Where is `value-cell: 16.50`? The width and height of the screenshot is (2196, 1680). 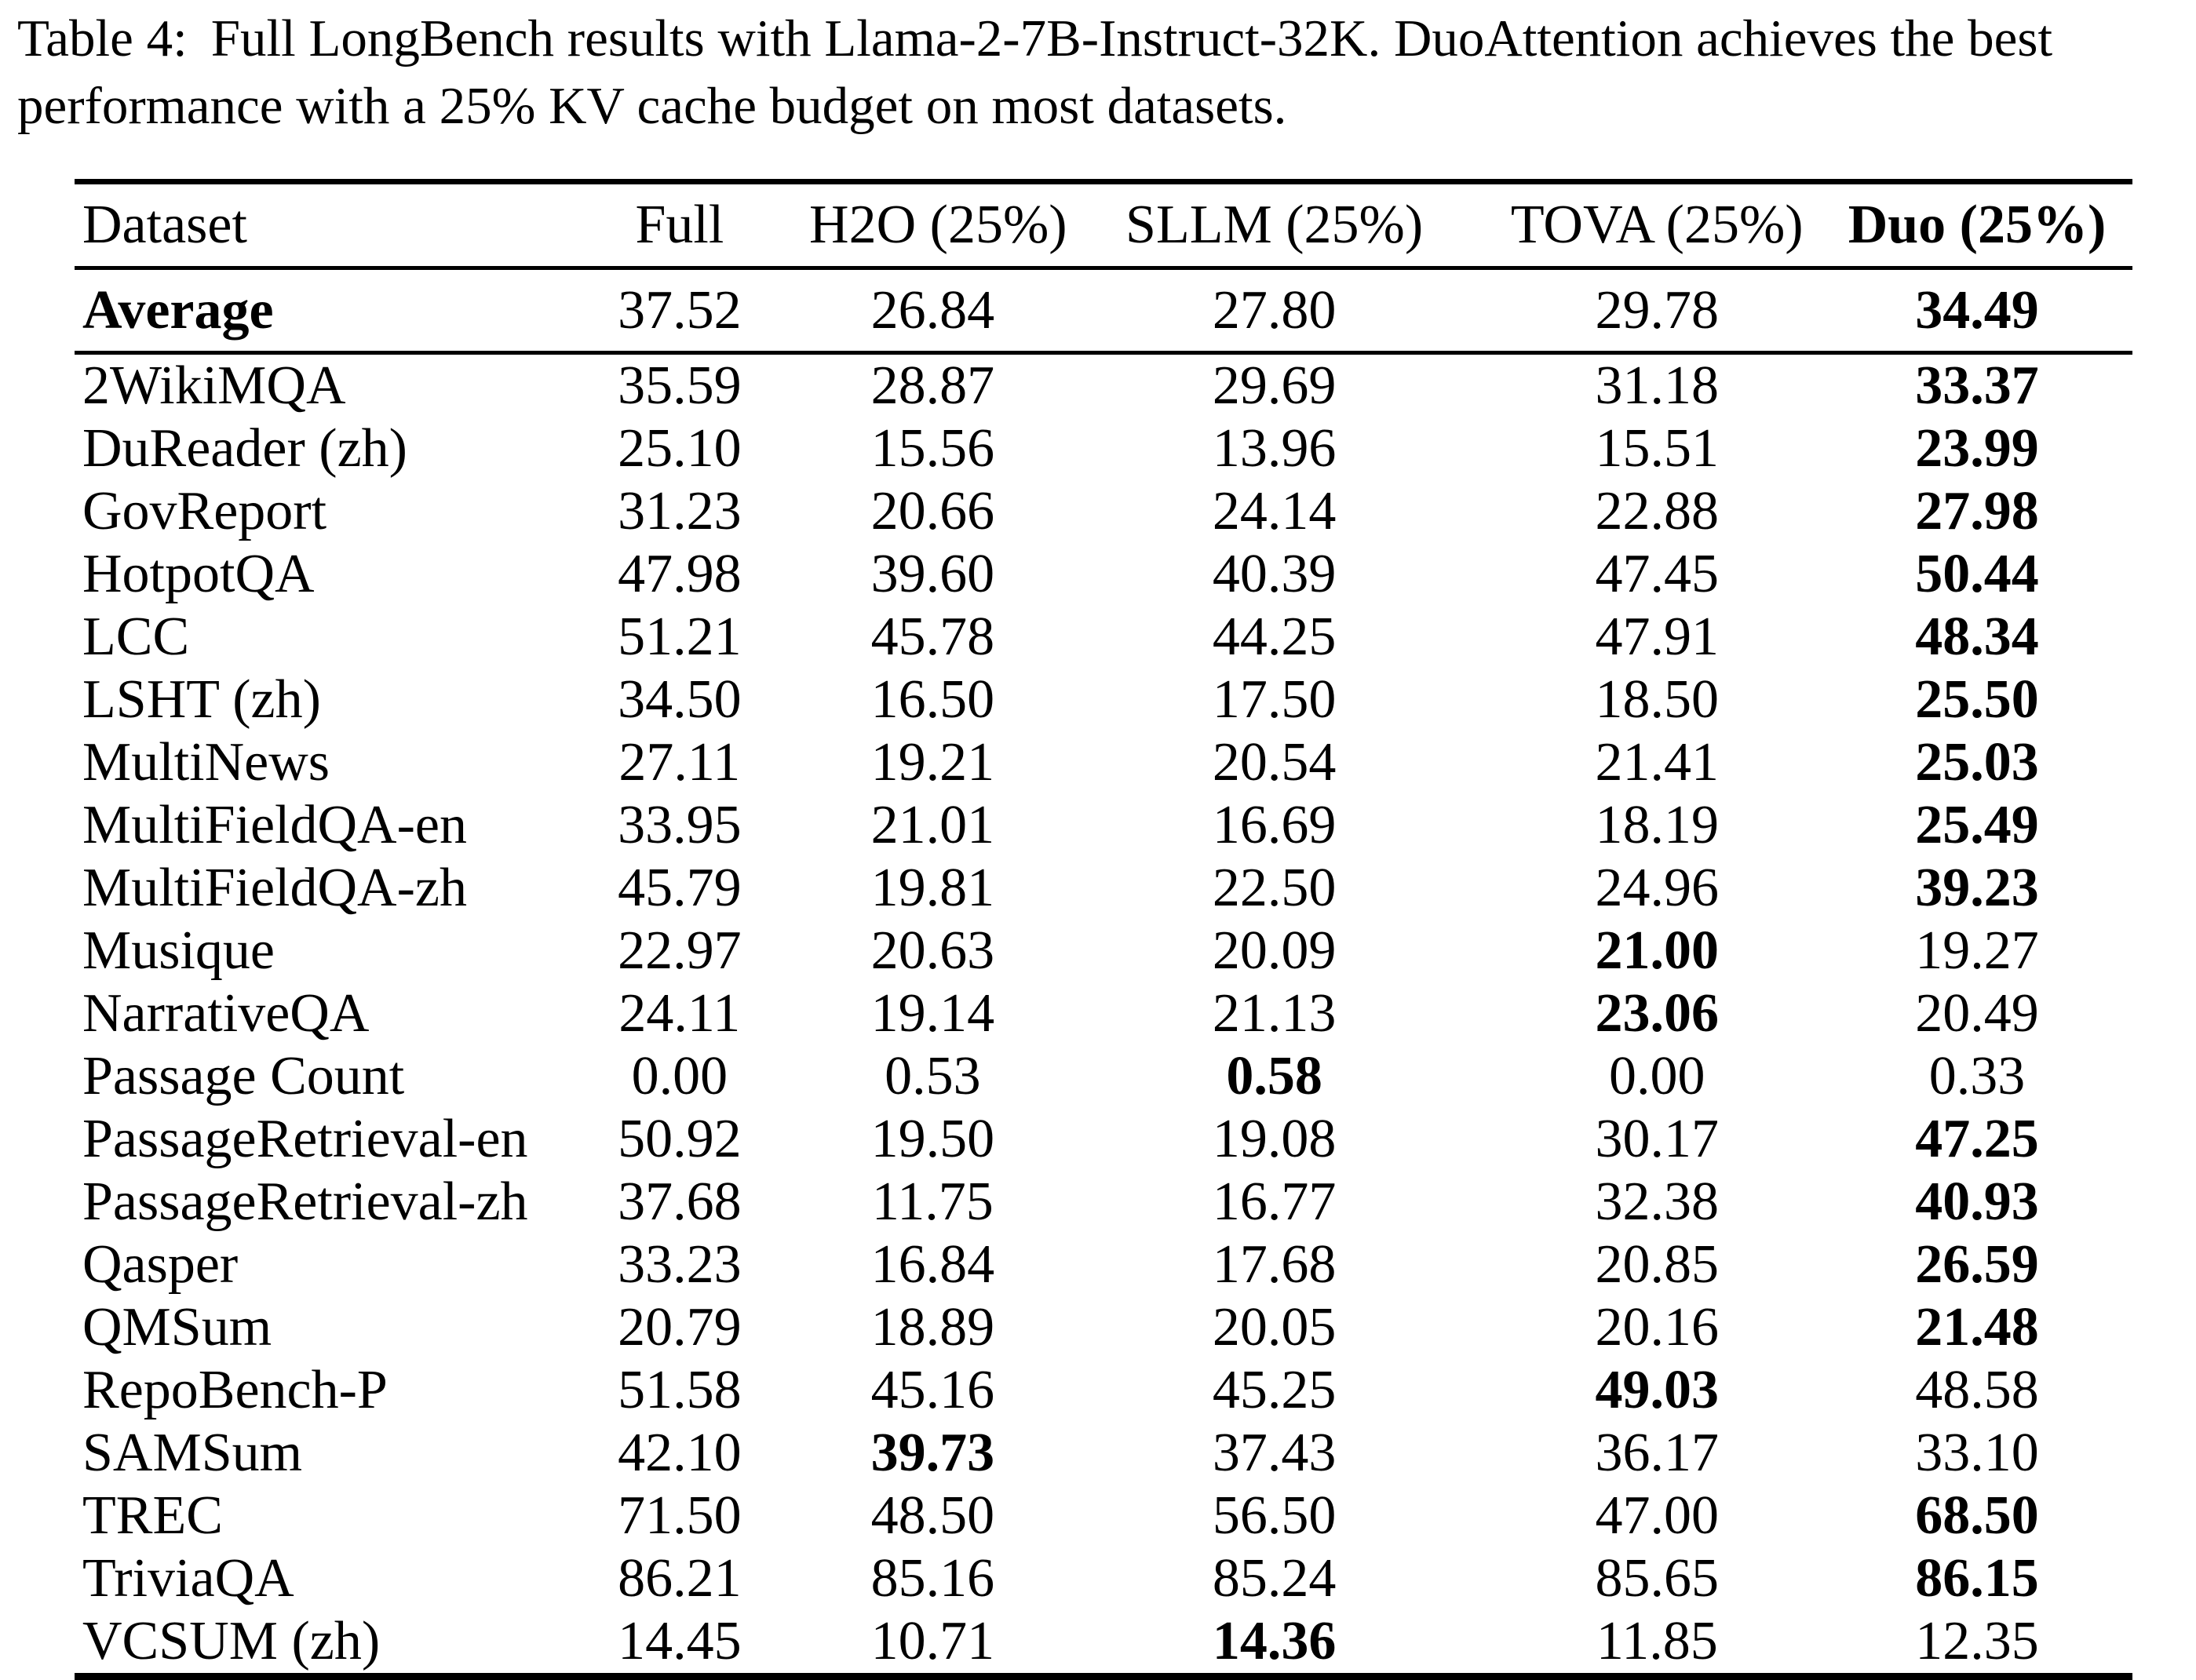
value-cell: 16.50 is located at coordinates (933, 699).